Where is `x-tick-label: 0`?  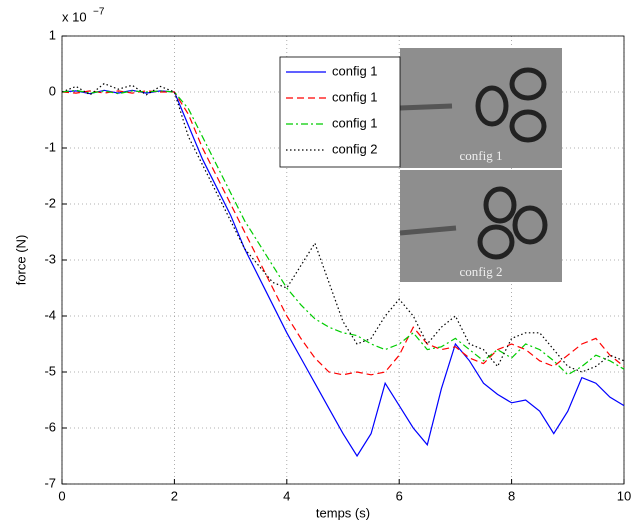
x-tick-label: 0 is located at coordinates (61, 495).